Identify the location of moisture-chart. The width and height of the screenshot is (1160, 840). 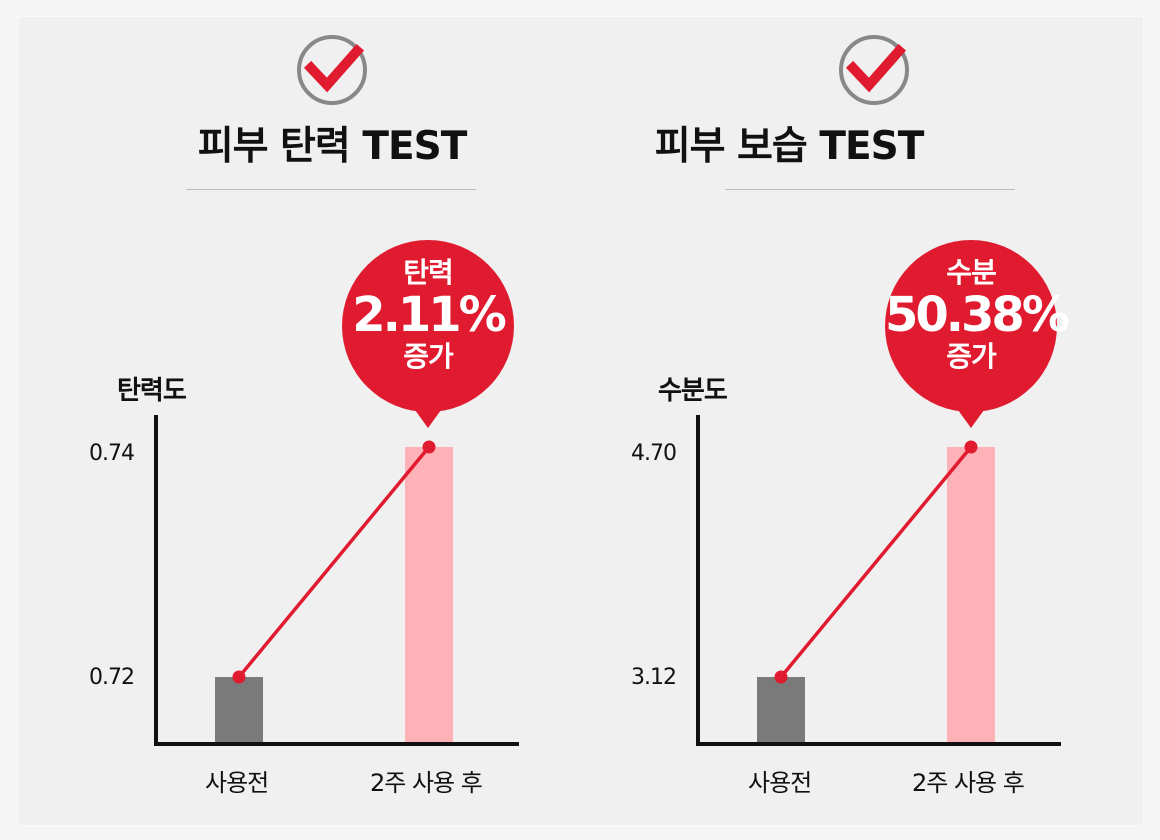
(878, 580).